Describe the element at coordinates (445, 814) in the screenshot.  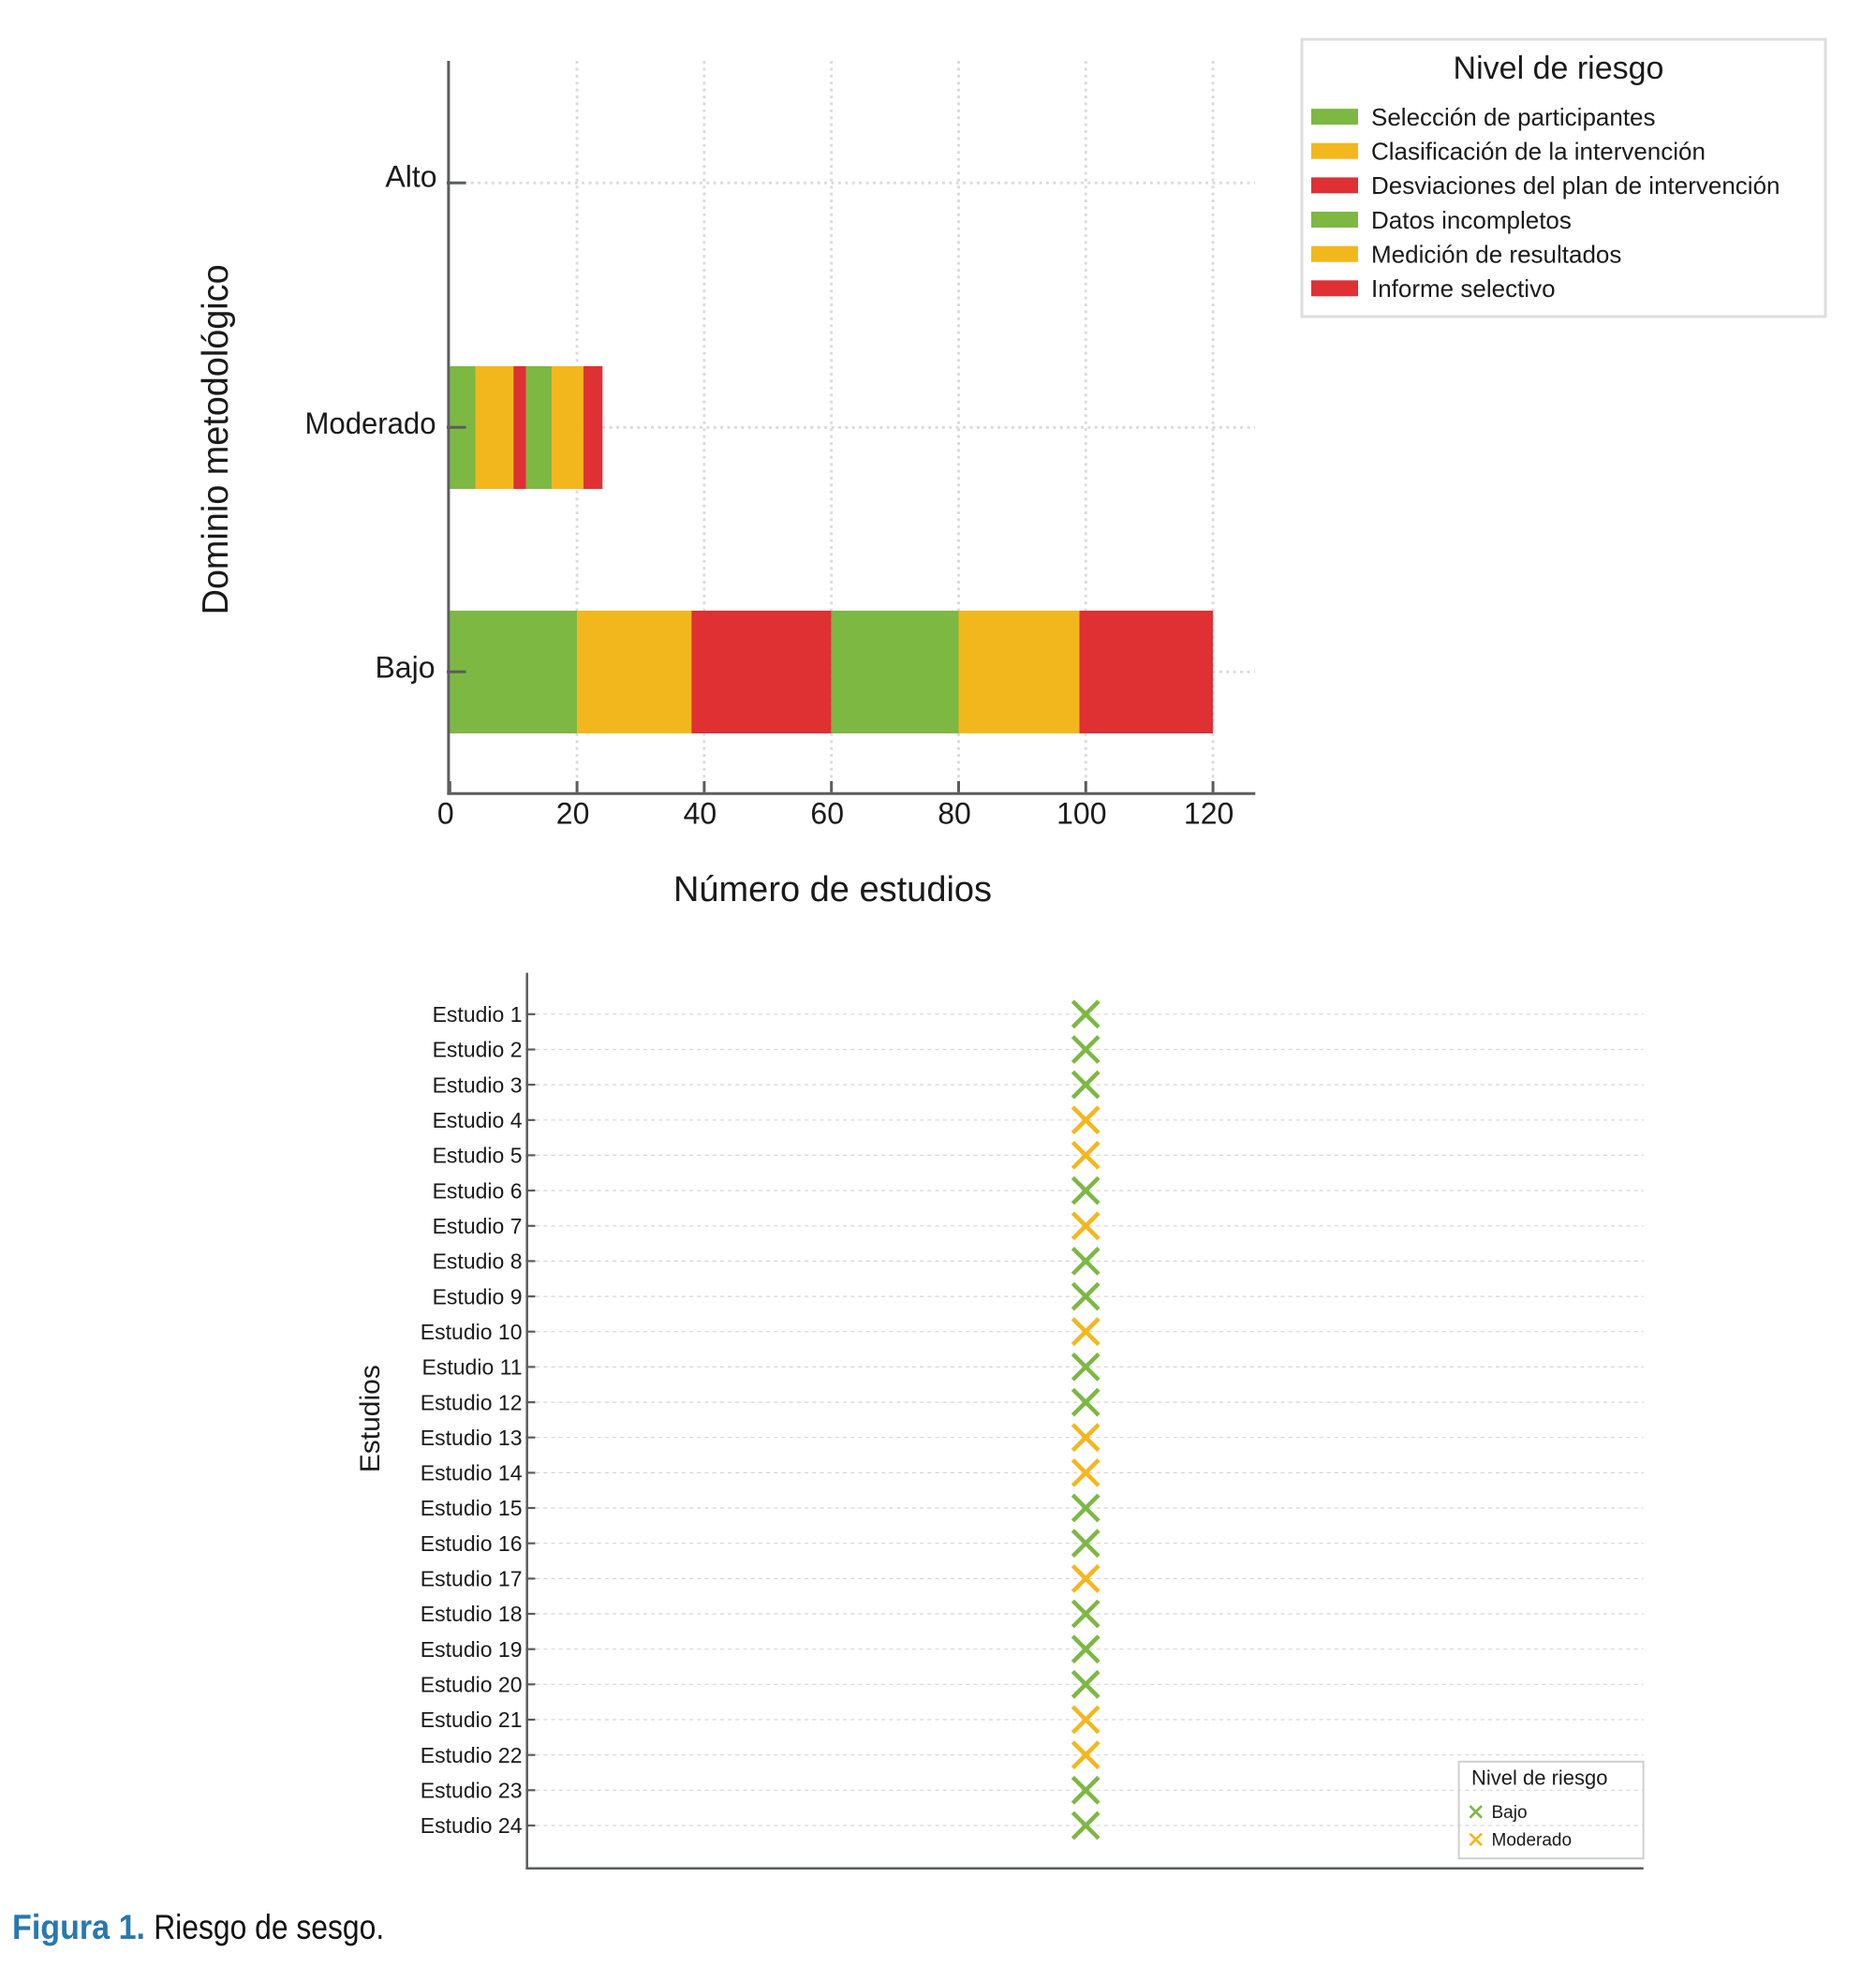
I see `svg-text: 0` at that location.